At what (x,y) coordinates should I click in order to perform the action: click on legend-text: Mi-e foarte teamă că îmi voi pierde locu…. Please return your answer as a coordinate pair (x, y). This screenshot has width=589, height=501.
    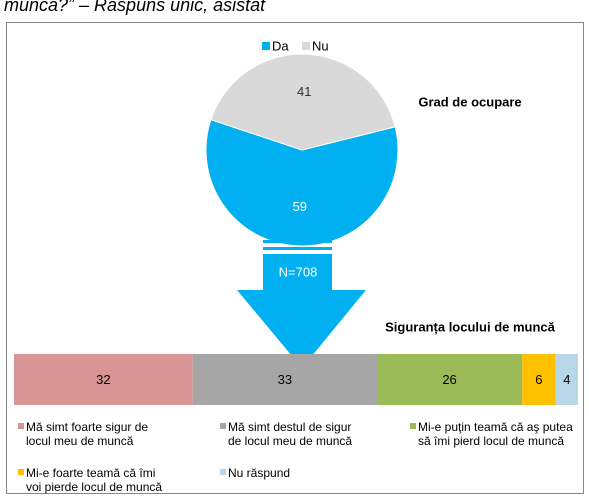
    Looking at the image, I should click on (94, 480).